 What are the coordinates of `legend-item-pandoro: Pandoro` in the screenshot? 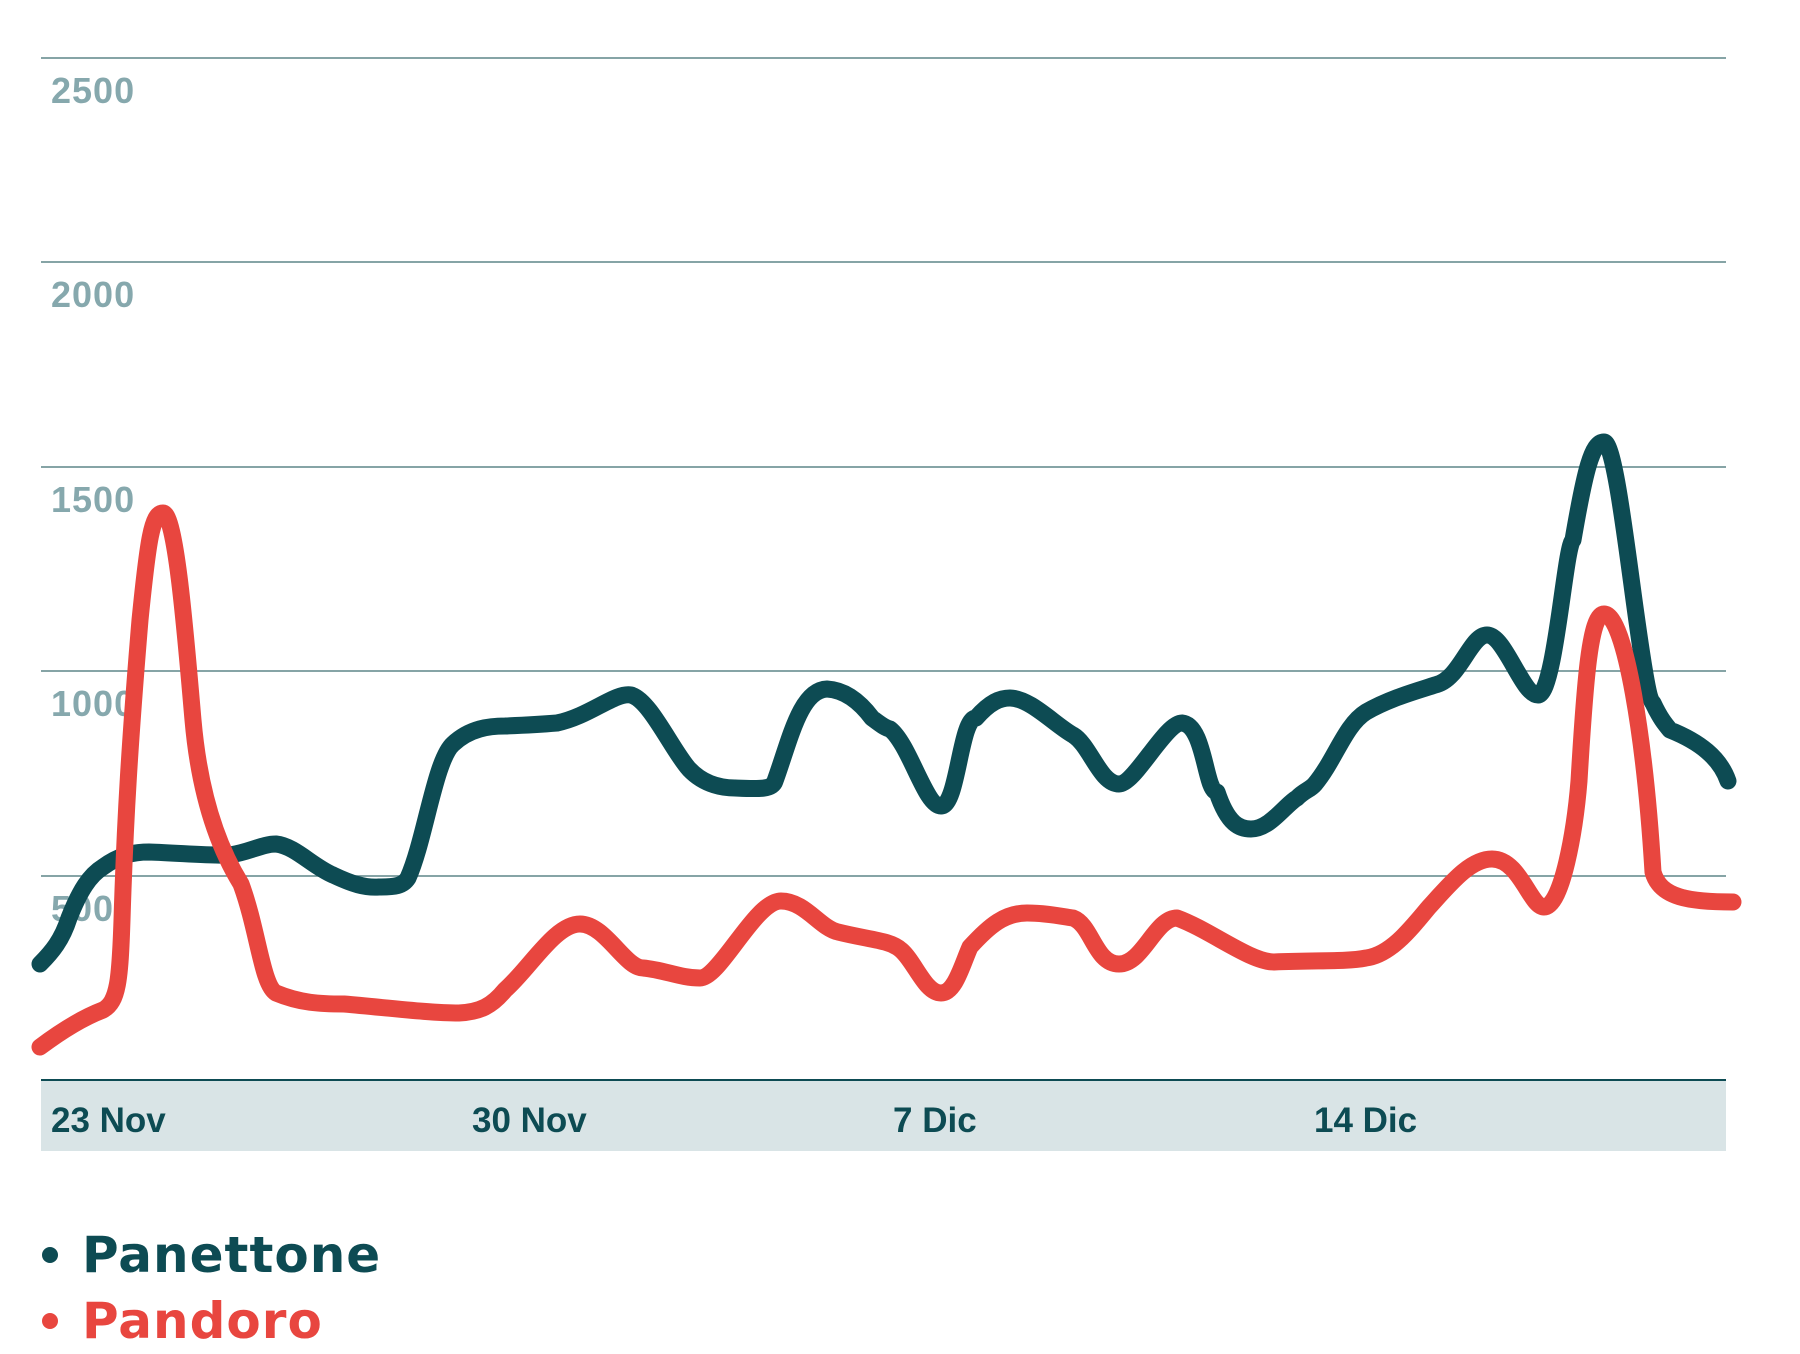 It's located at (211, 1321).